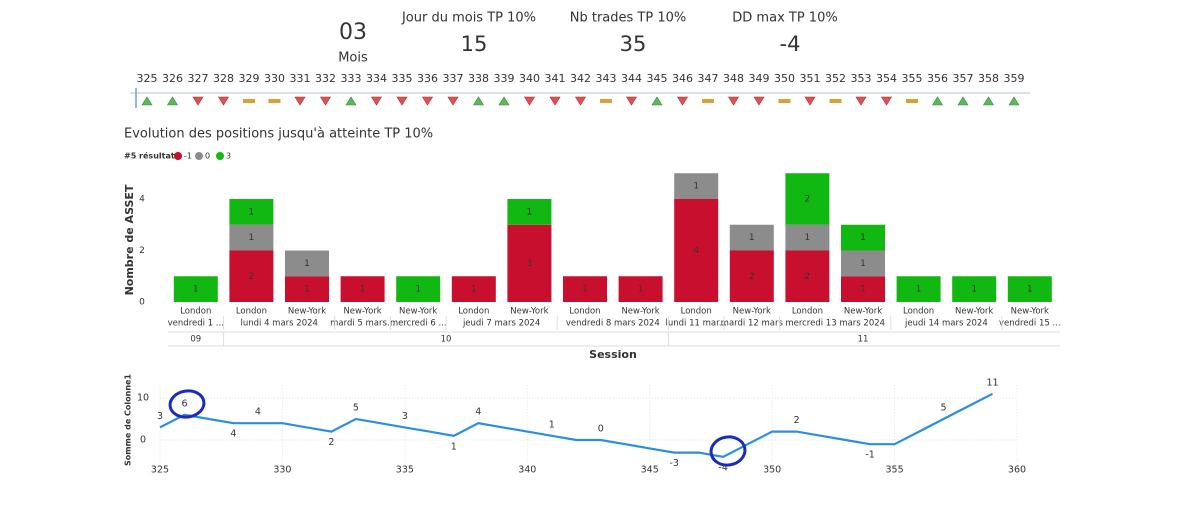  I want to click on kpi-value: 35, so click(633, 44).